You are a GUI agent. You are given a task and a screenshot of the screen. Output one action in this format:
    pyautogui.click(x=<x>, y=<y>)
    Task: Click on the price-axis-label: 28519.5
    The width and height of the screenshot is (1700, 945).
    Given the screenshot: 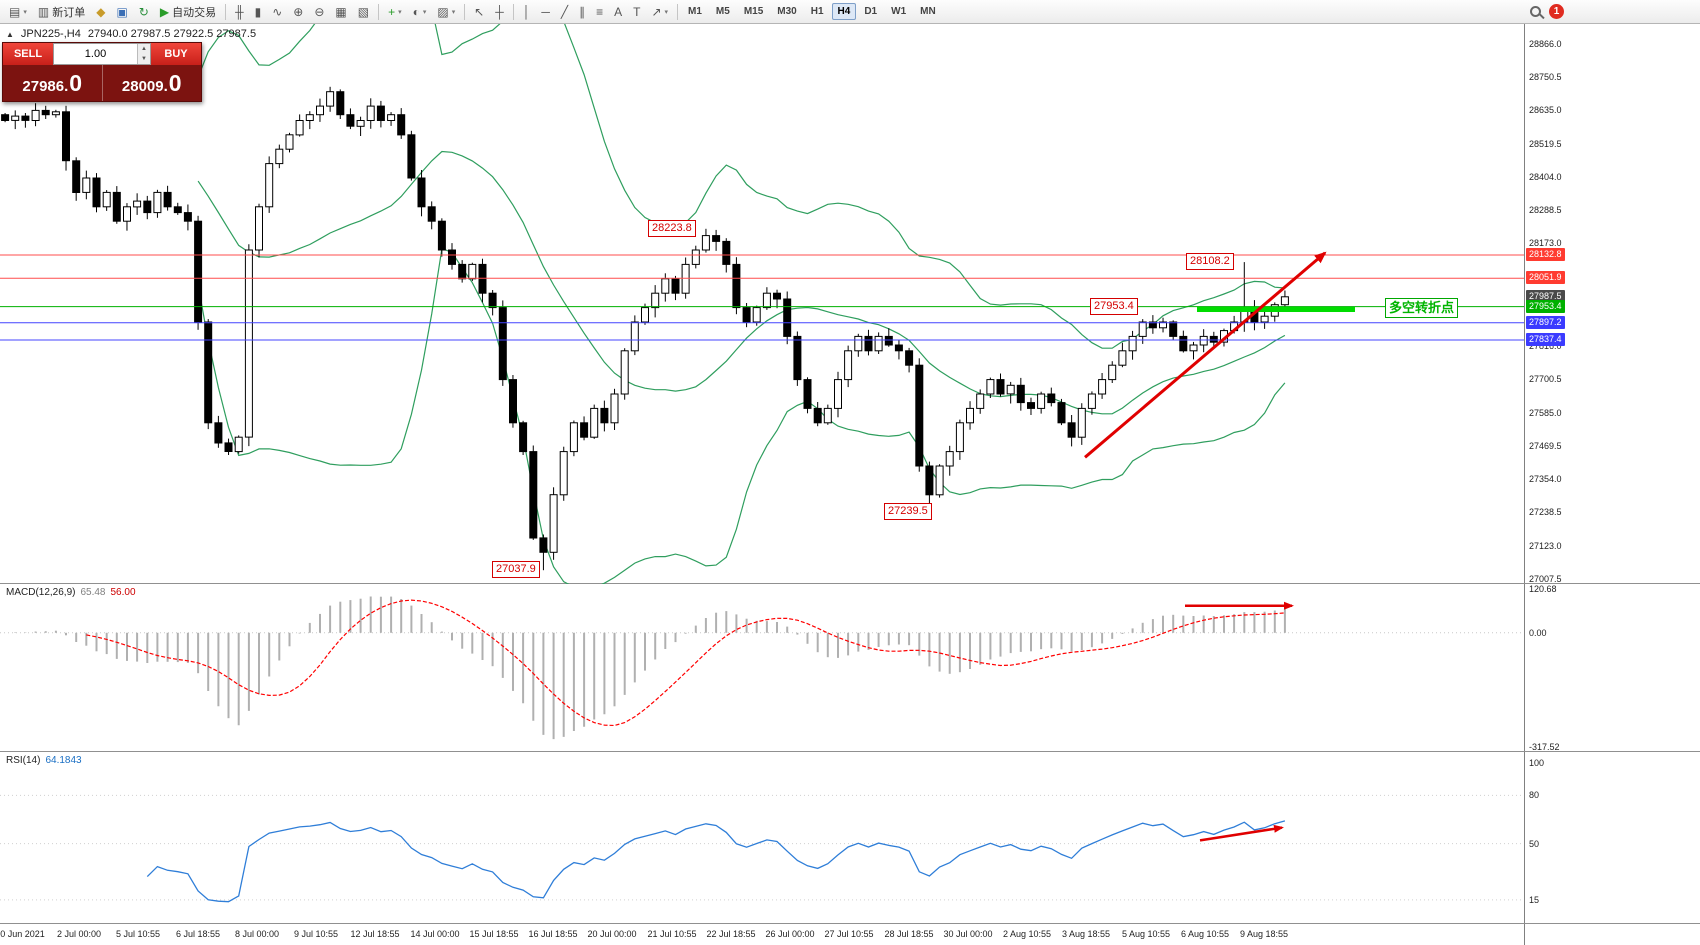 What is the action you would take?
    pyautogui.click(x=1545, y=144)
    